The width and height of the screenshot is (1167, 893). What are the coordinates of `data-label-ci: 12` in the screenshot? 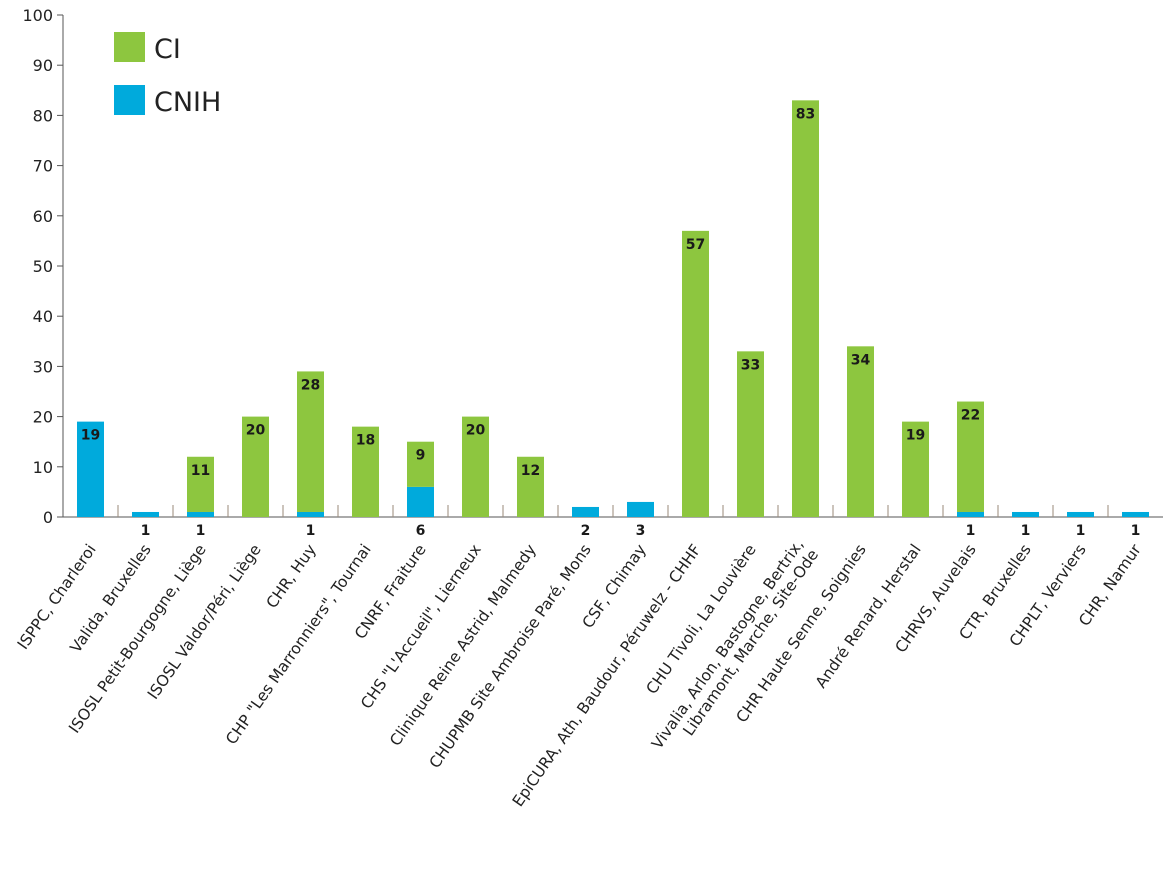 It's located at (530, 471).